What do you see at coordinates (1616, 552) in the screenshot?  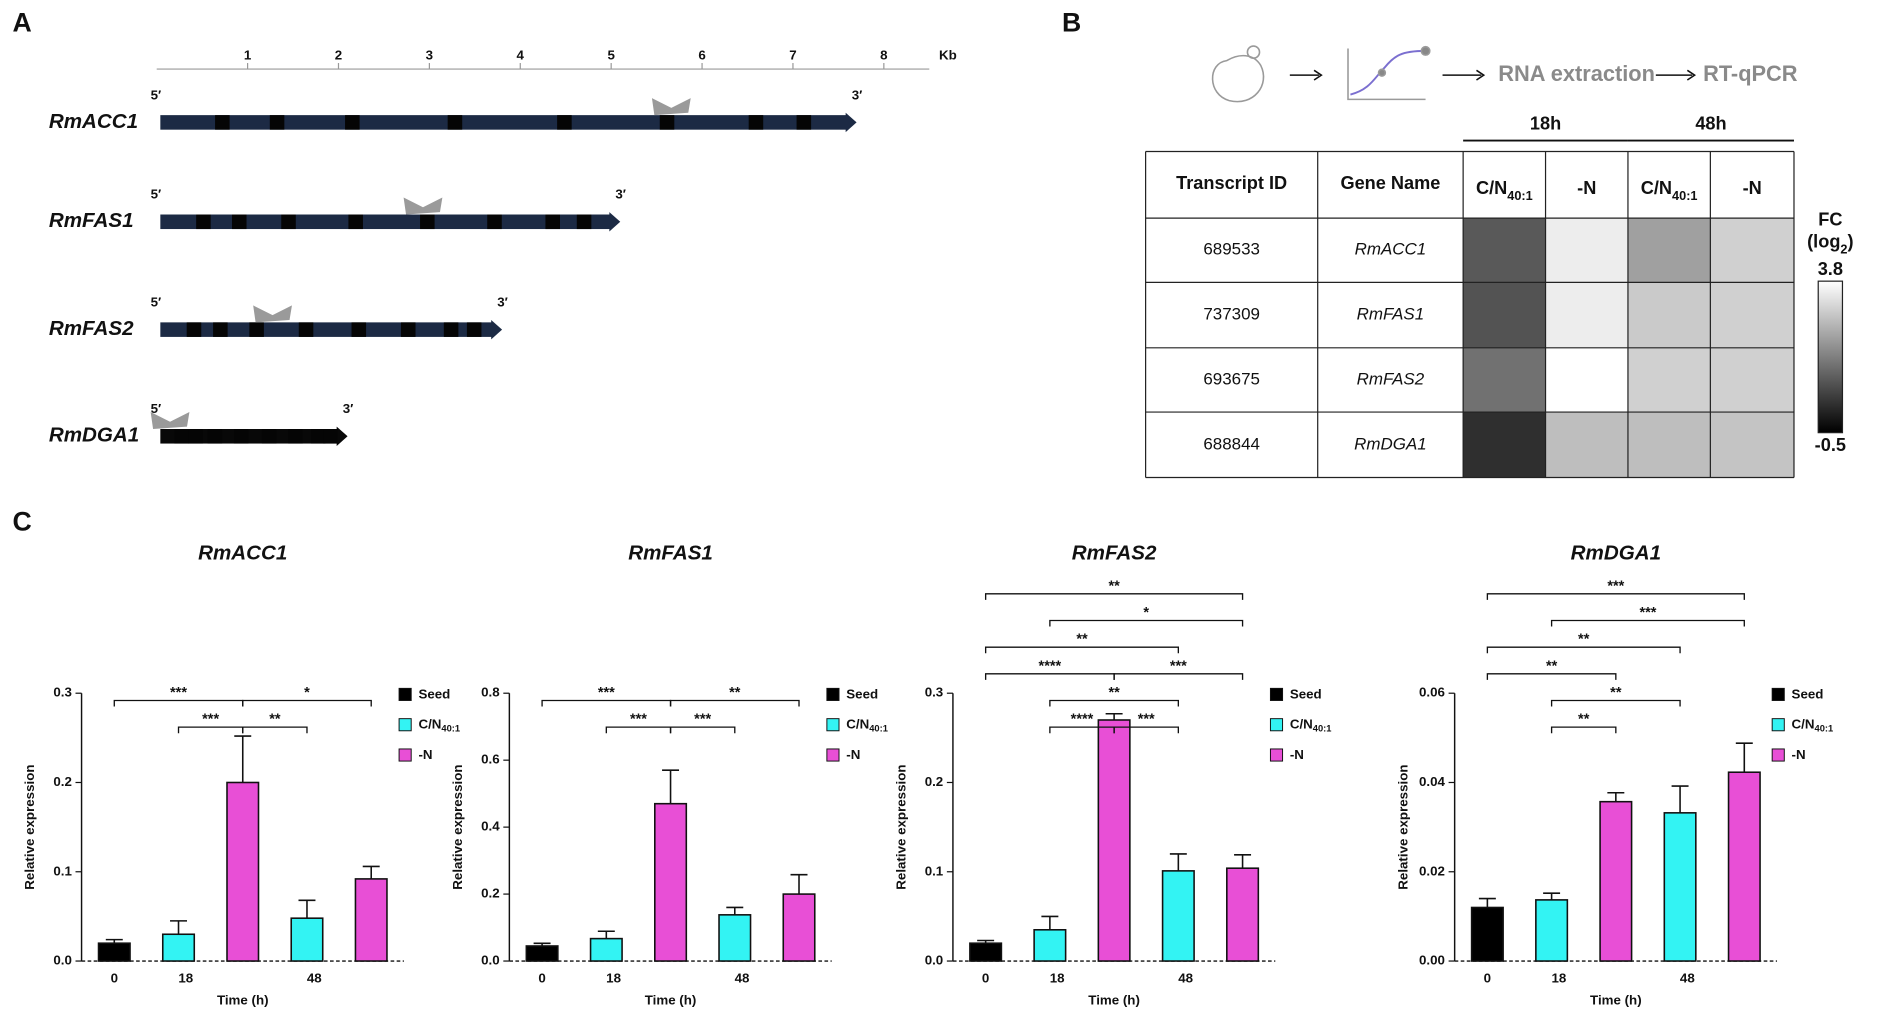 I see `chart-title: RmDGA1` at bounding box center [1616, 552].